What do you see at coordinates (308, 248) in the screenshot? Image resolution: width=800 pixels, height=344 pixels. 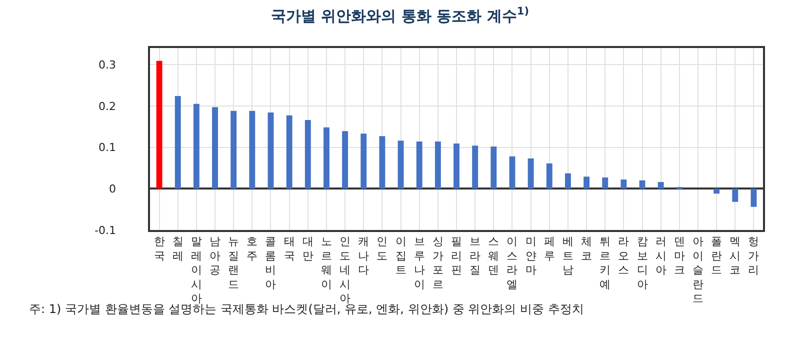 I see `x-tick-label: 대만` at bounding box center [308, 248].